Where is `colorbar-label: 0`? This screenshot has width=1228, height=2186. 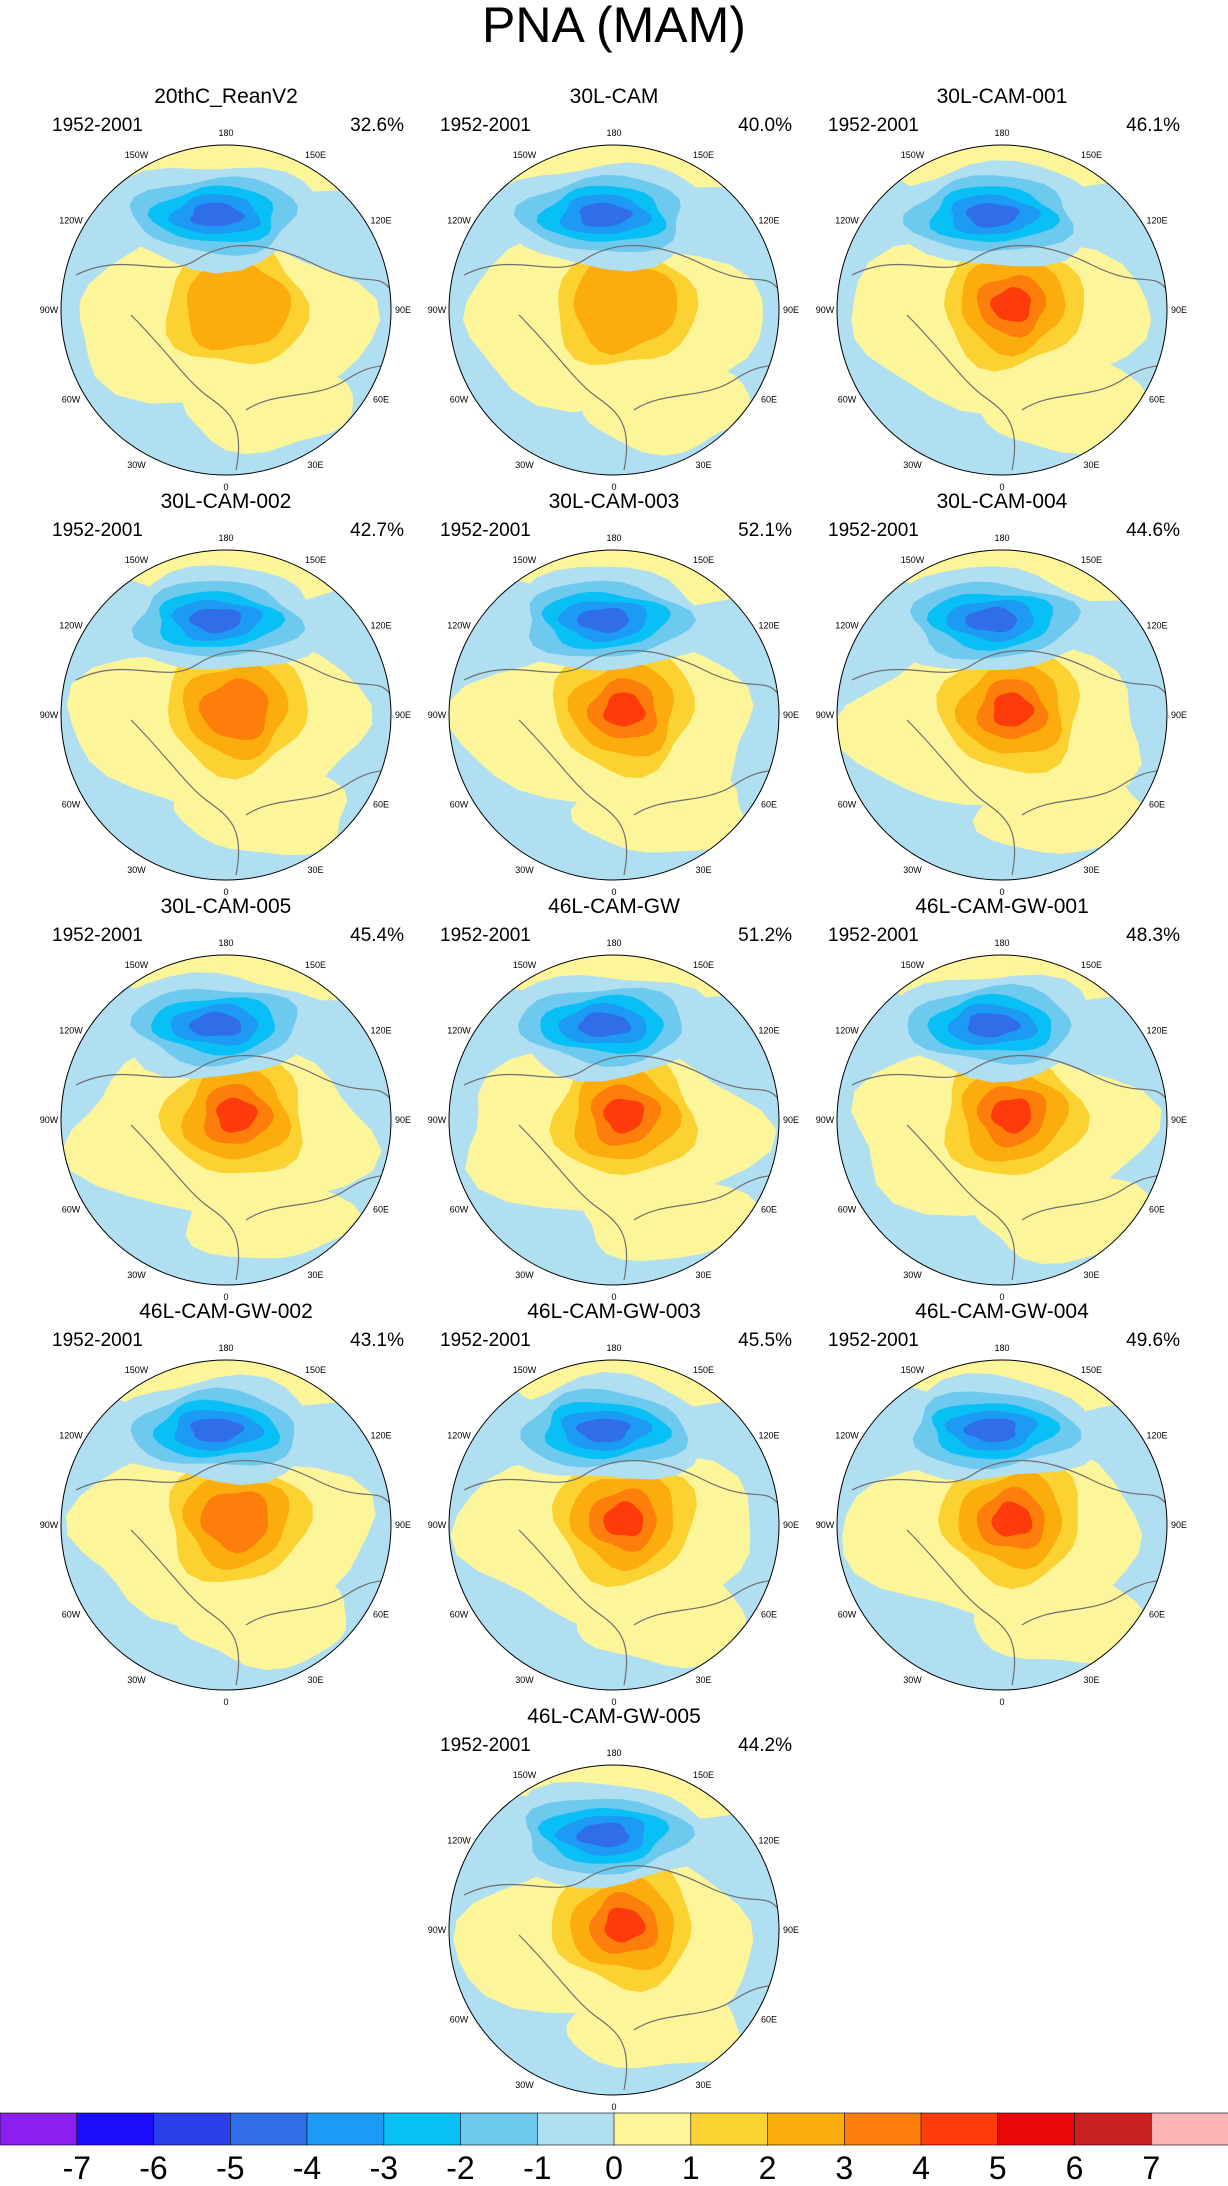
colorbar-label: 0 is located at coordinates (614, 2168).